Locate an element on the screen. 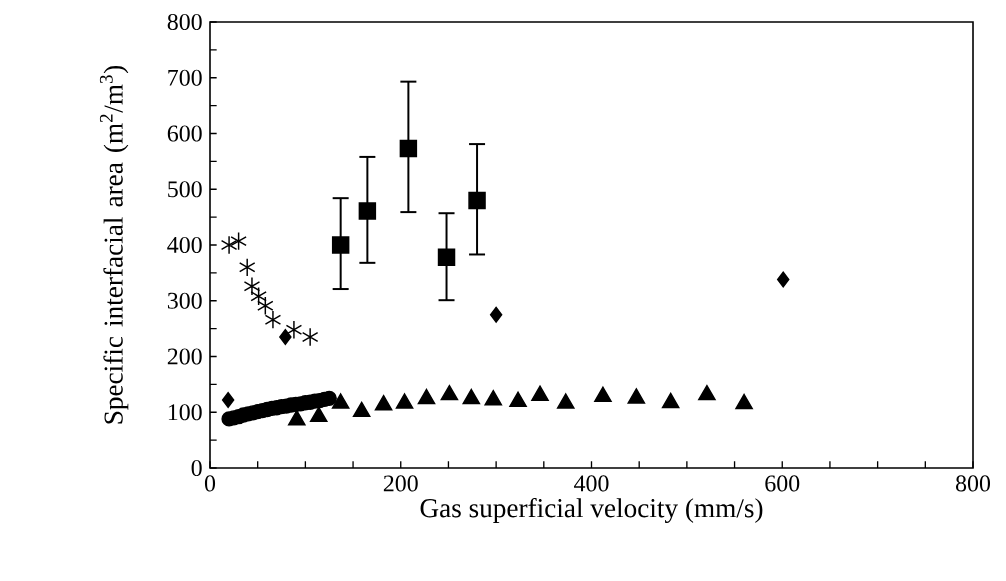 The image size is (1006, 581). y-axis-title: Specific interfacial area (m$^{2}$/m$^{3}$) is located at coordinates (114, 244).